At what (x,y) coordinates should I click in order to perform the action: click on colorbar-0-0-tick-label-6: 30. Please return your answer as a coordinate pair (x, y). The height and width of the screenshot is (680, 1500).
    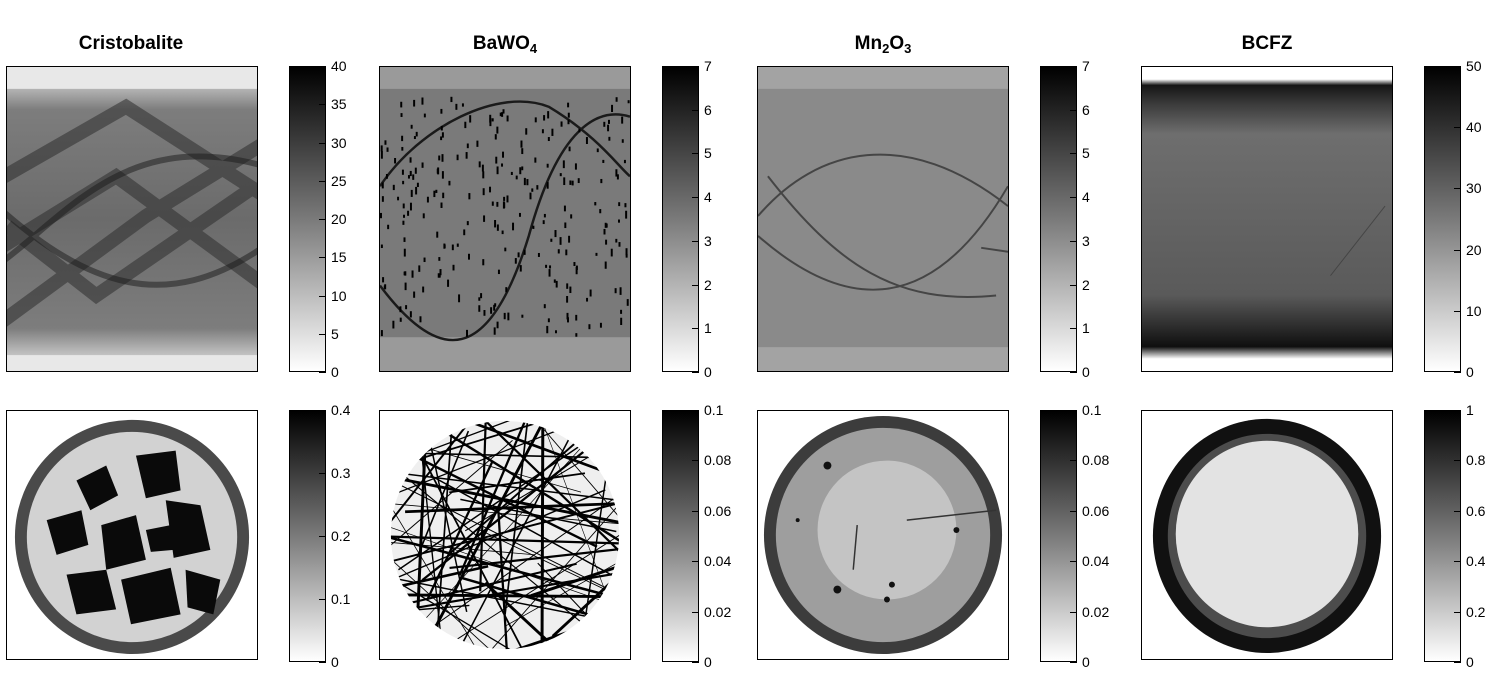
    Looking at the image, I should click on (339, 143).